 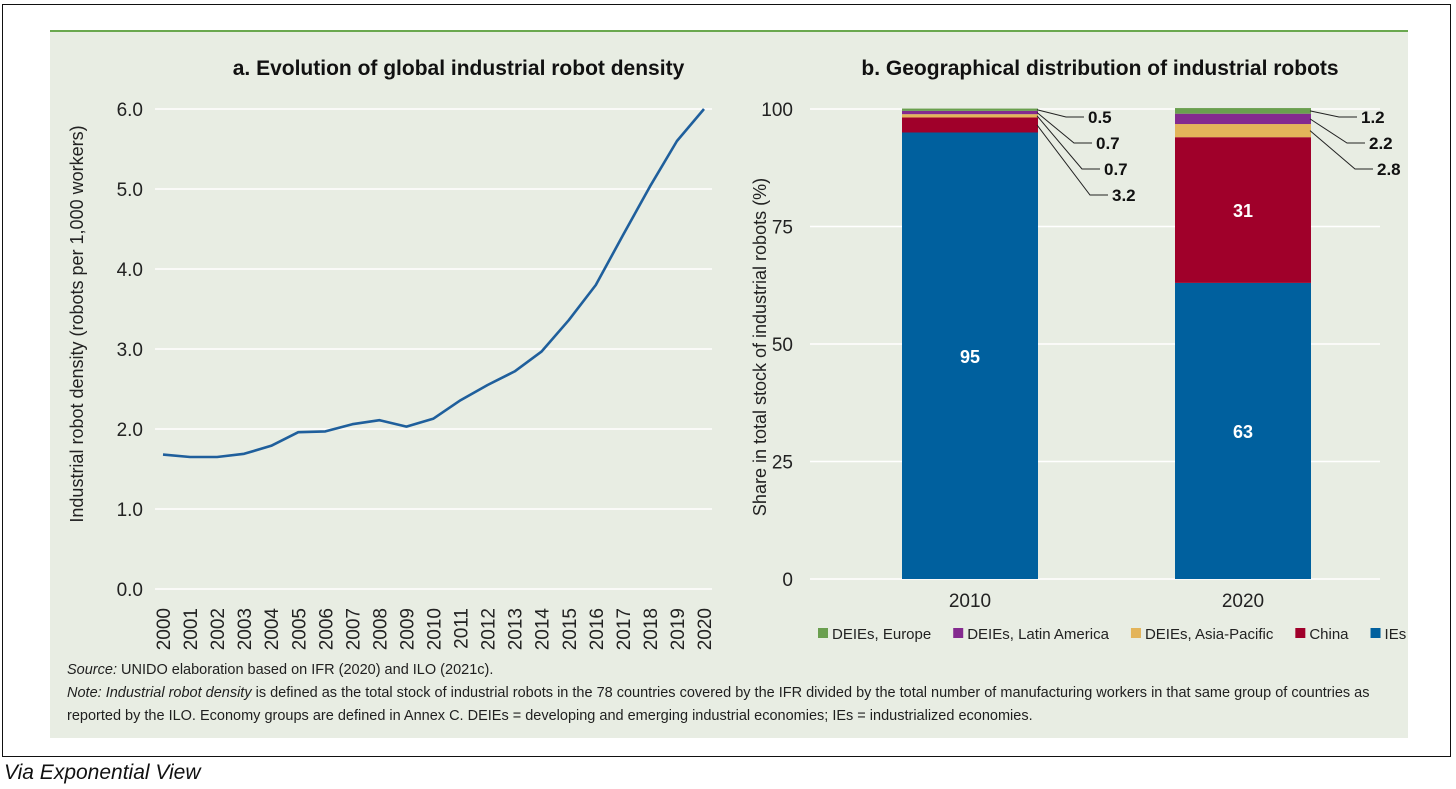 I want to click on chart-b-legend-label: China, so click(x=1329, y=634).